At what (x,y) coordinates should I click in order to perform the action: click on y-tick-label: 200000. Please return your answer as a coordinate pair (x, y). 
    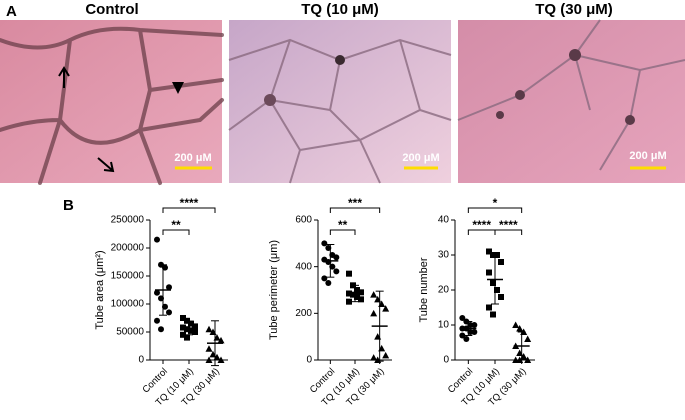
    Looking at the image, I should click on (128, 248).